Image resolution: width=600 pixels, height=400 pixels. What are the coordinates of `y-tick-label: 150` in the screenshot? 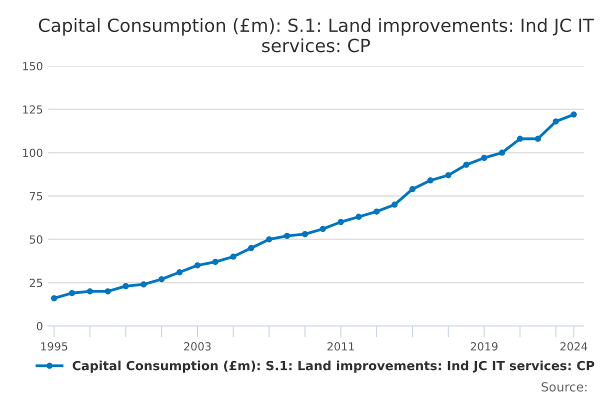 It's located at (32, 66).